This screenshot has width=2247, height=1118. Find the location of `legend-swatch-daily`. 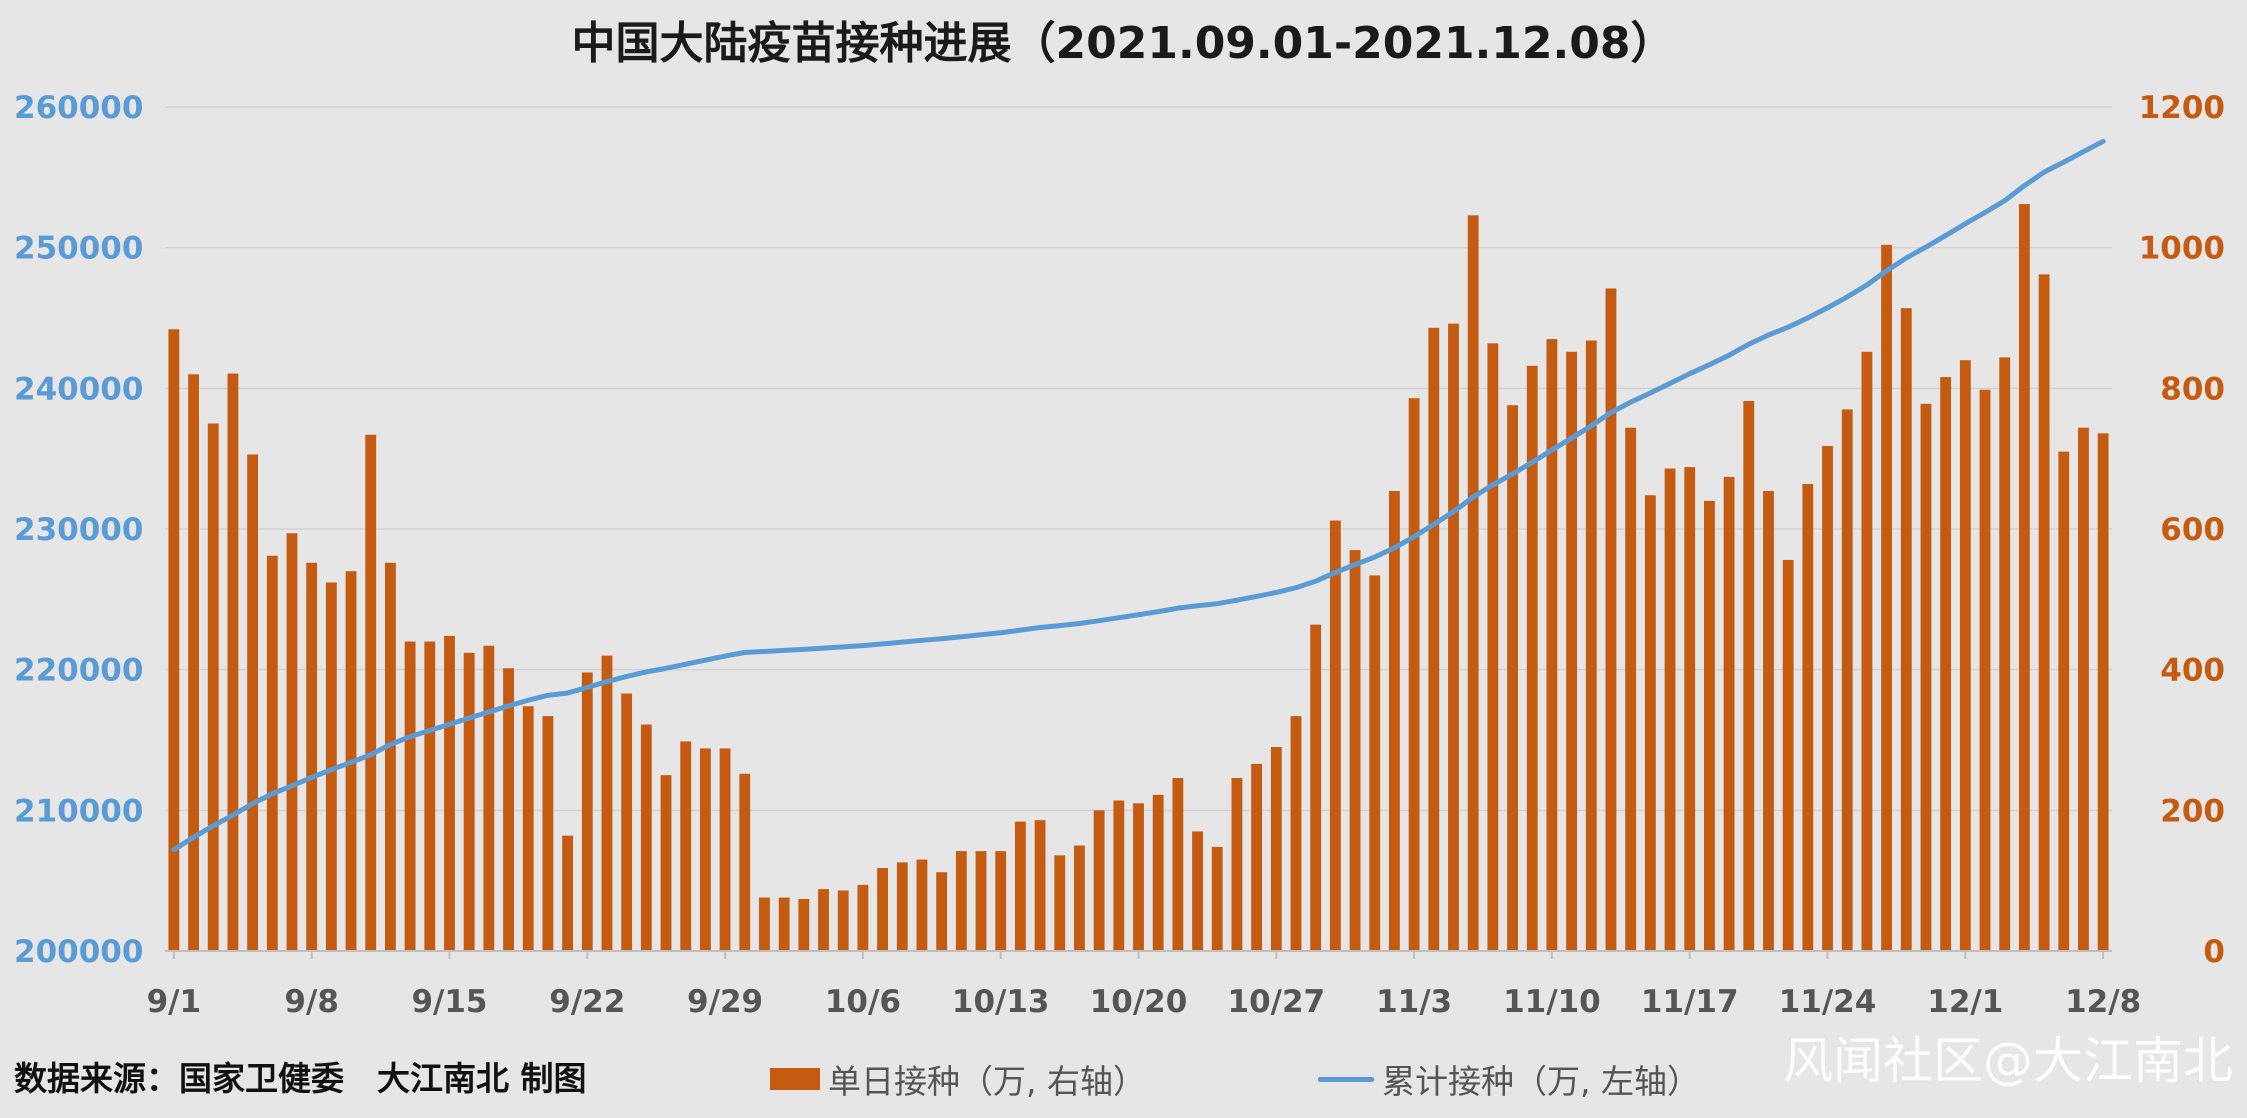

legend-swatch-daily is located at coordinates (795, 1079).